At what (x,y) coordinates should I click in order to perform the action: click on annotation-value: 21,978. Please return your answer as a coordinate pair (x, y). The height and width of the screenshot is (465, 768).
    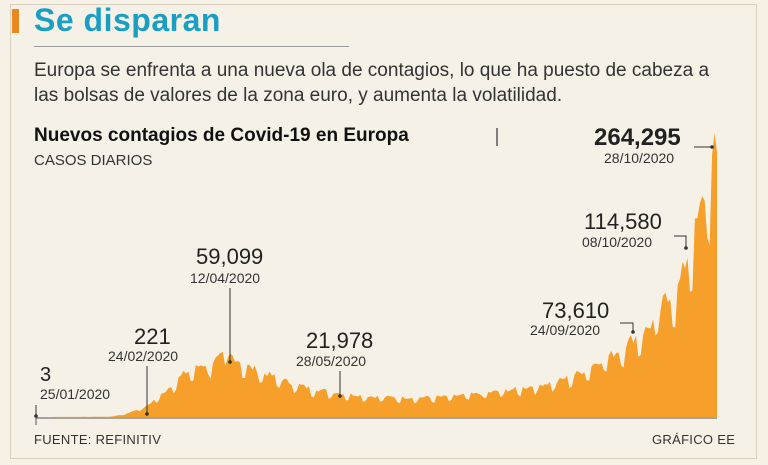
    Looking at the image, I should click on (339, 340).